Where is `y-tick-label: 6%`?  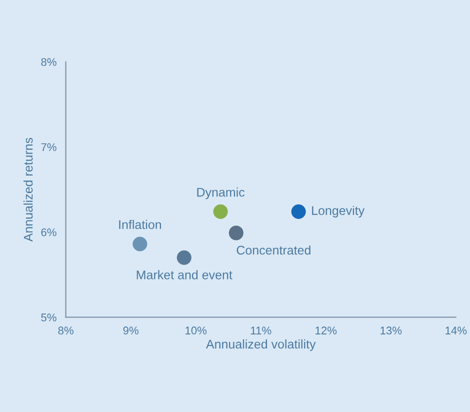 y-tick-label: 6% is located at coordinates (48, 232).